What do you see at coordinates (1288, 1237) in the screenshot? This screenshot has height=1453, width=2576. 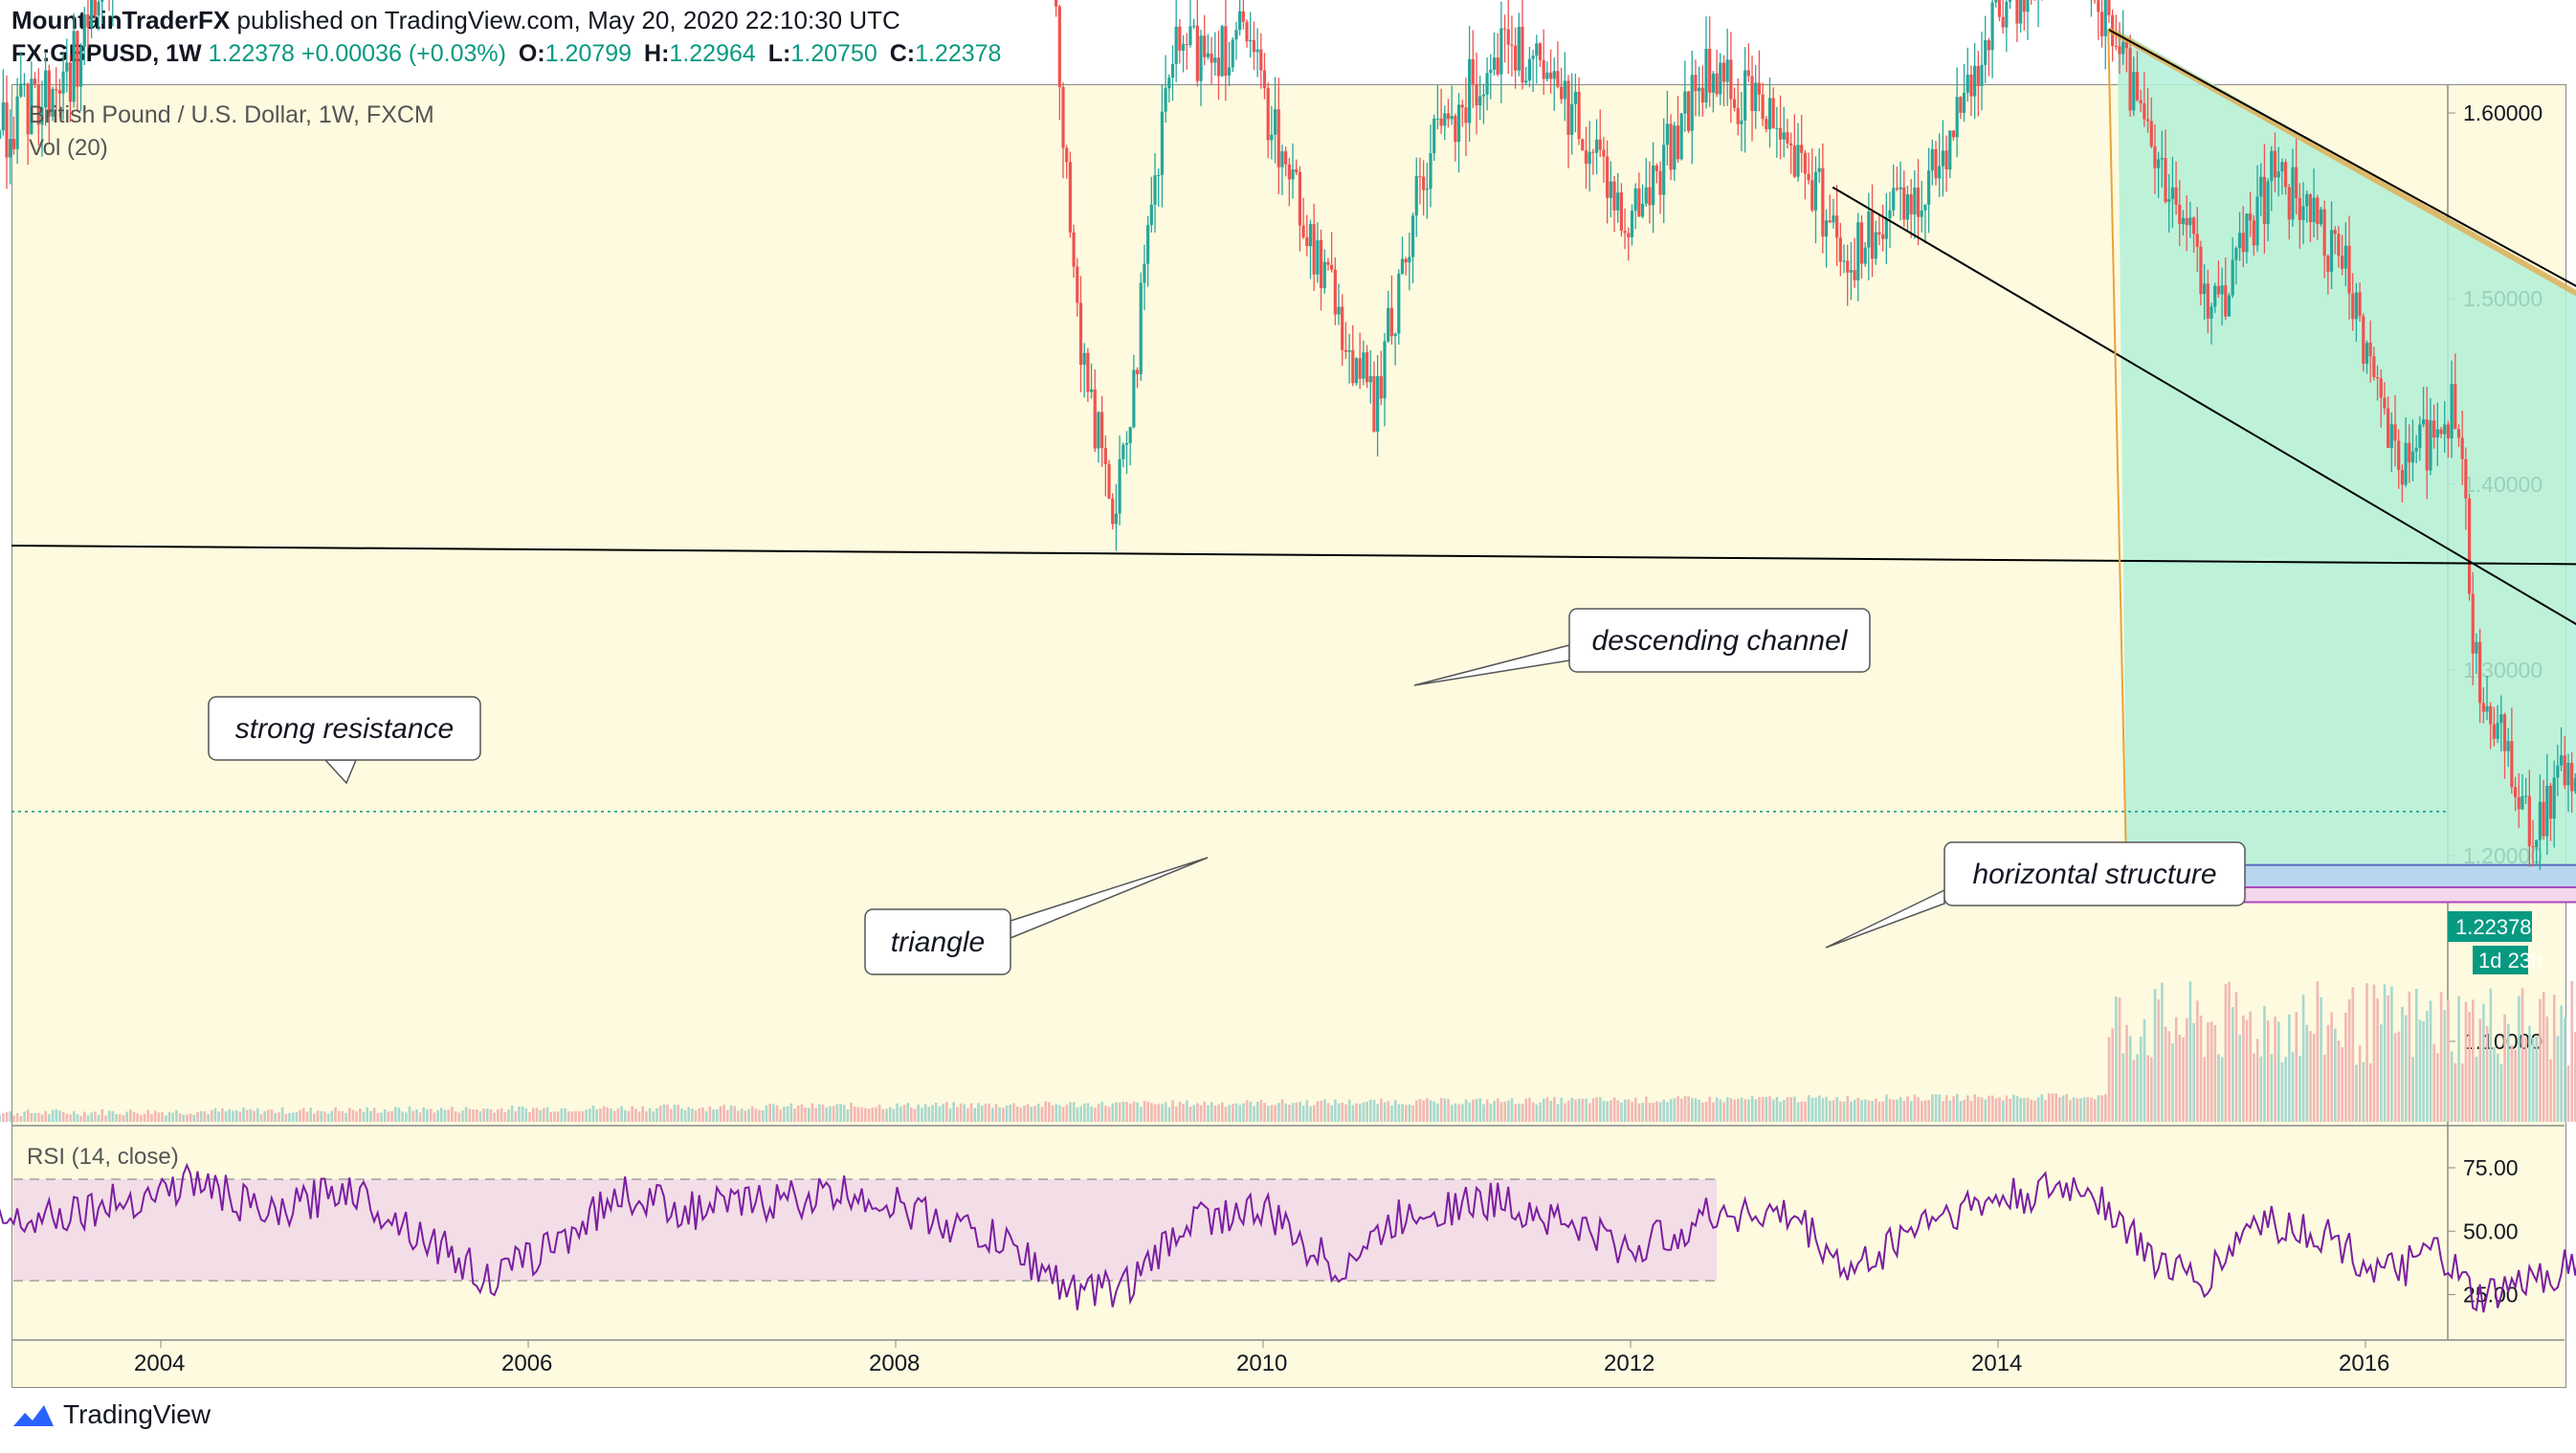 I see `rsi-line` at bounding box center [1288, 1237].